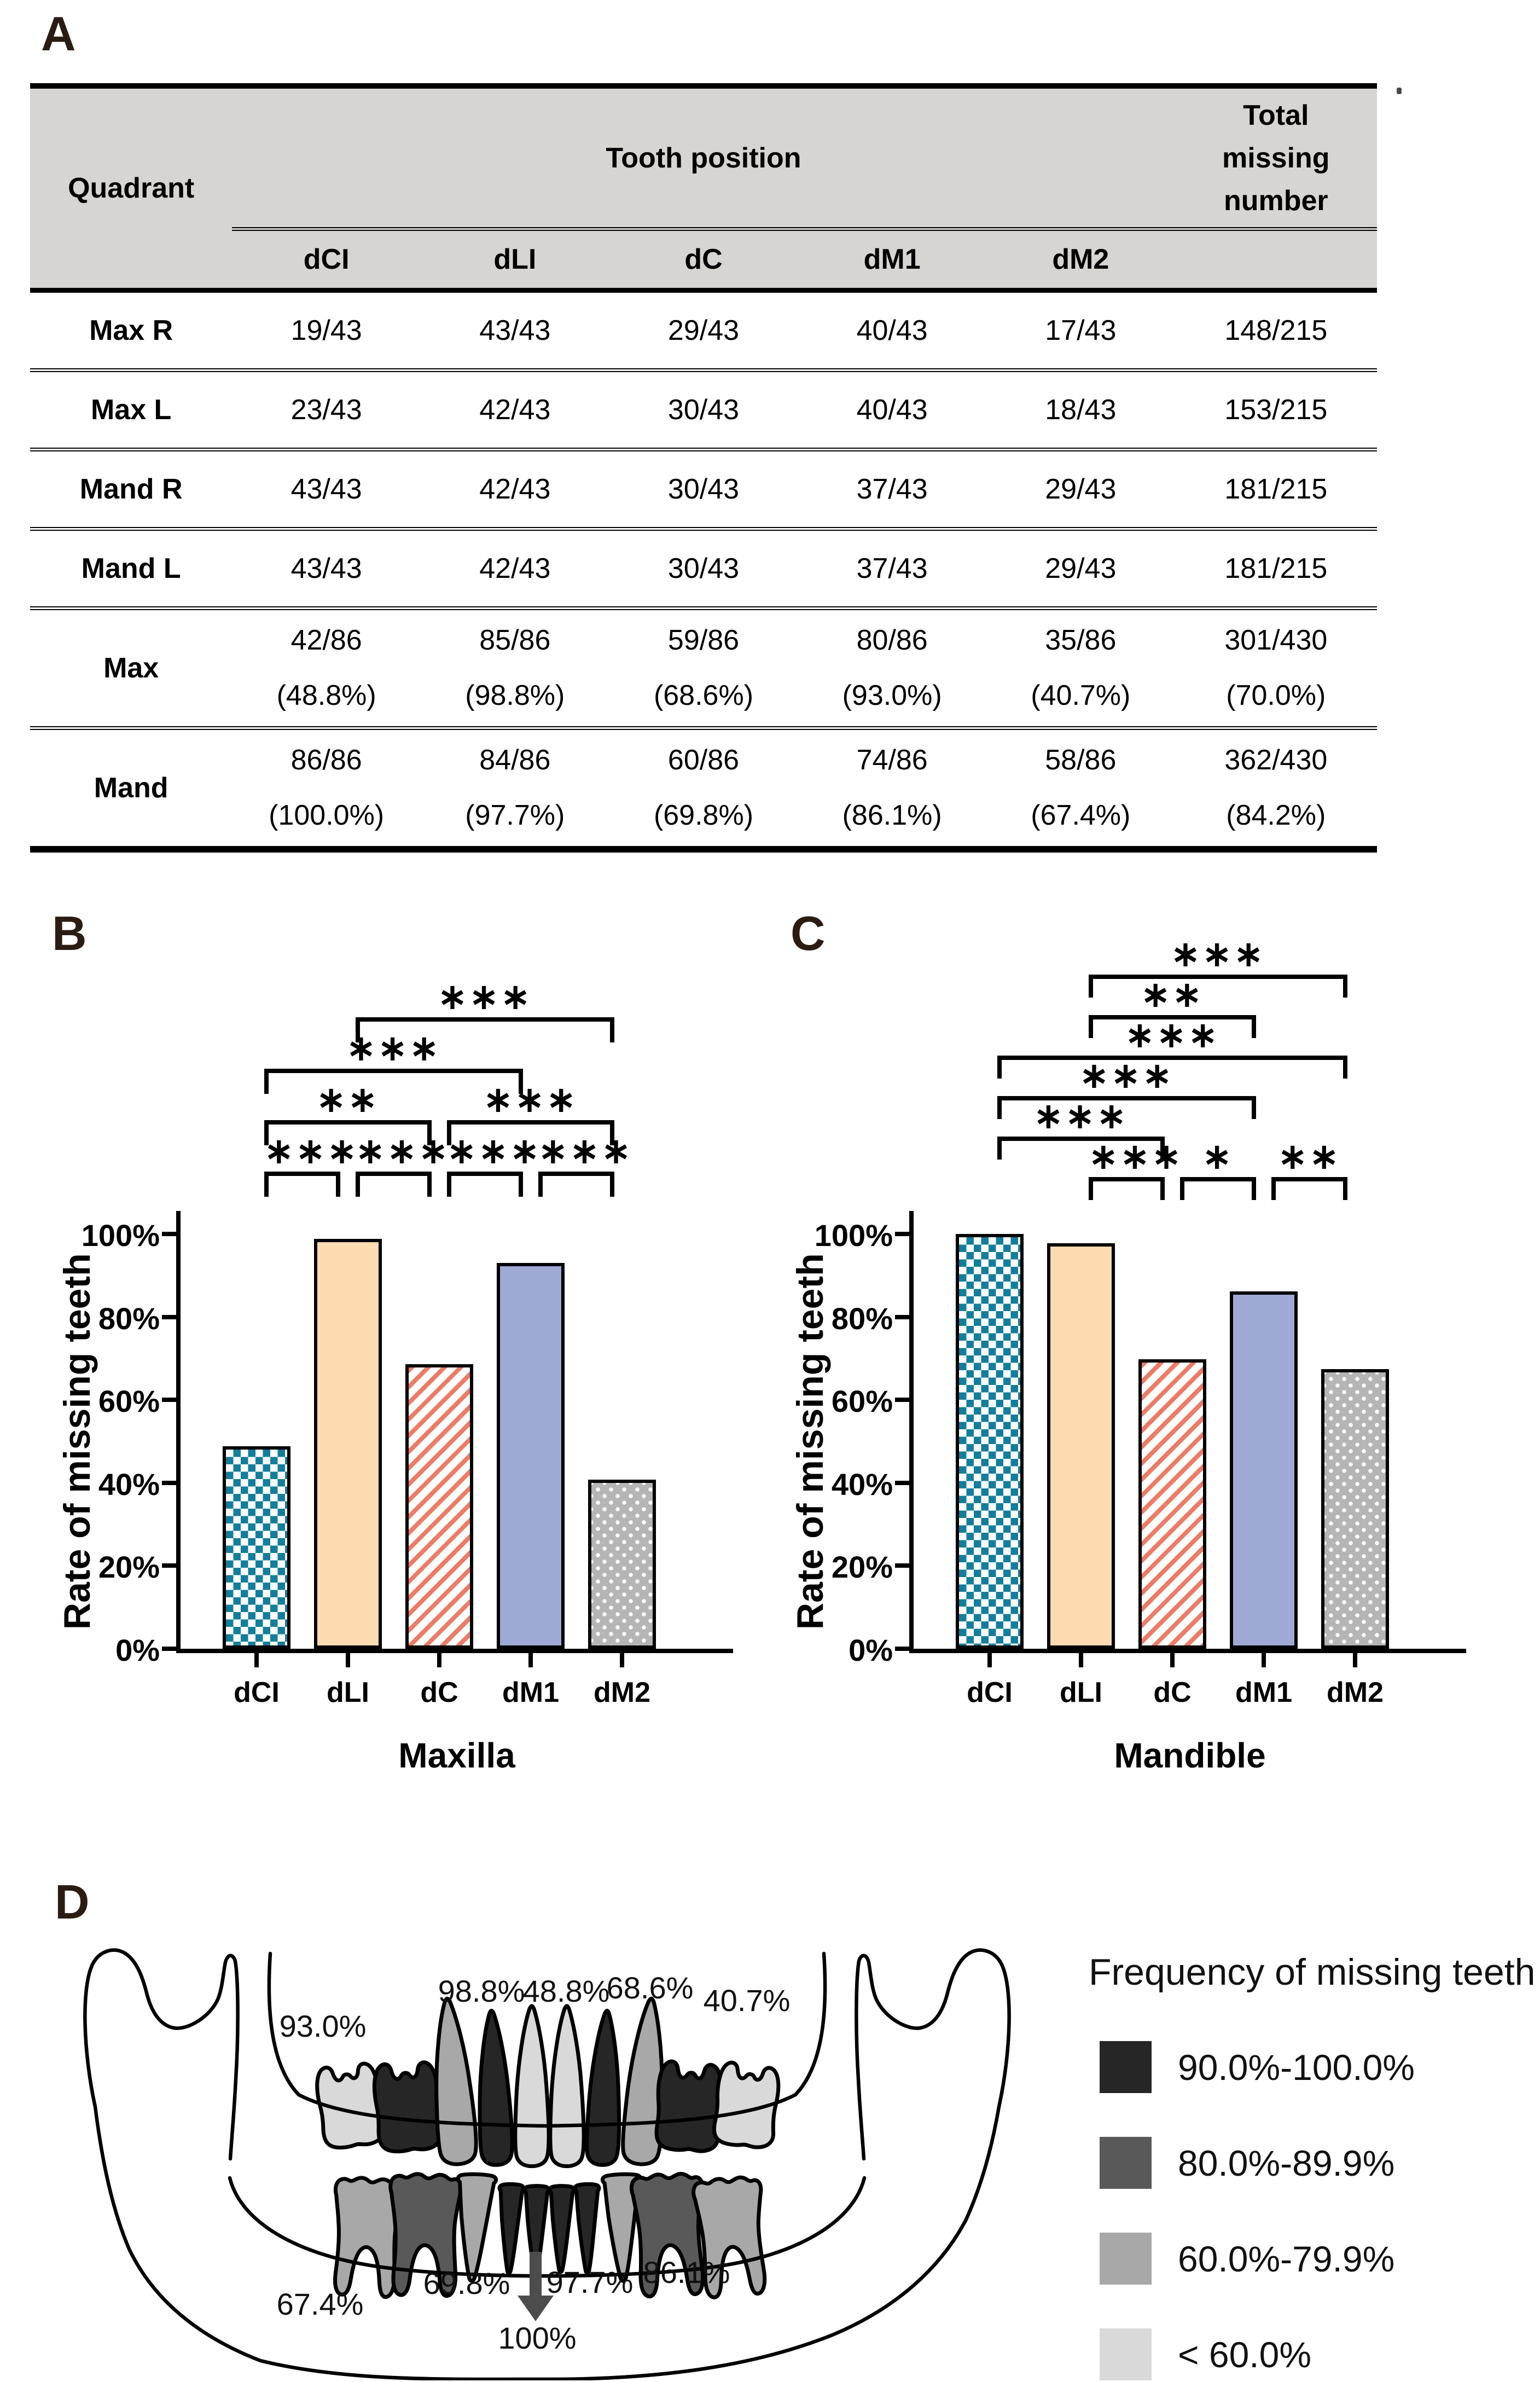  Describe the element at coordinates (1081, 667) in the screenshot. I see `cell-value: 35/86 (40.7%)` at that location.